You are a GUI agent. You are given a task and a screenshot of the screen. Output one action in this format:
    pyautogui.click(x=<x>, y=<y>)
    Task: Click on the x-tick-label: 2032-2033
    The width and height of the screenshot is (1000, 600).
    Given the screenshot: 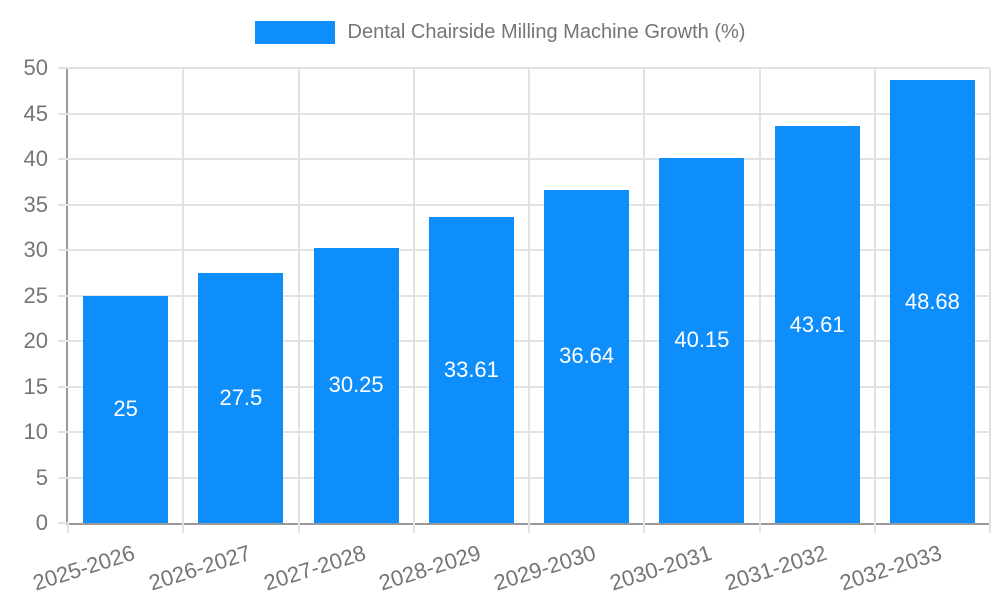 What is the action you would take?
    pyautogui.click(x=891, y=568)
    